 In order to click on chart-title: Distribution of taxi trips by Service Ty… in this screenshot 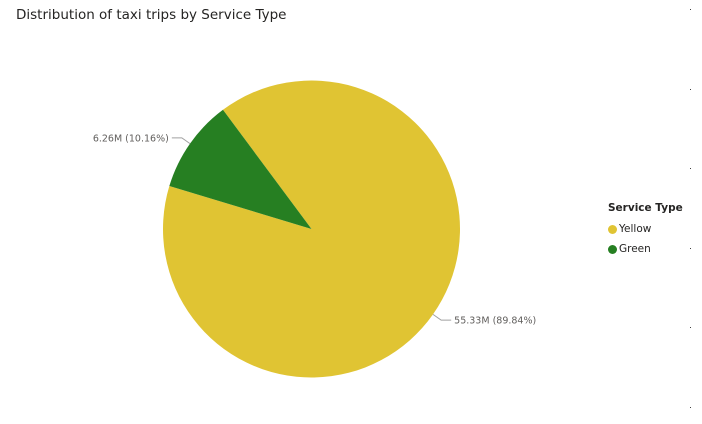, I will do `click(151, 15)`.